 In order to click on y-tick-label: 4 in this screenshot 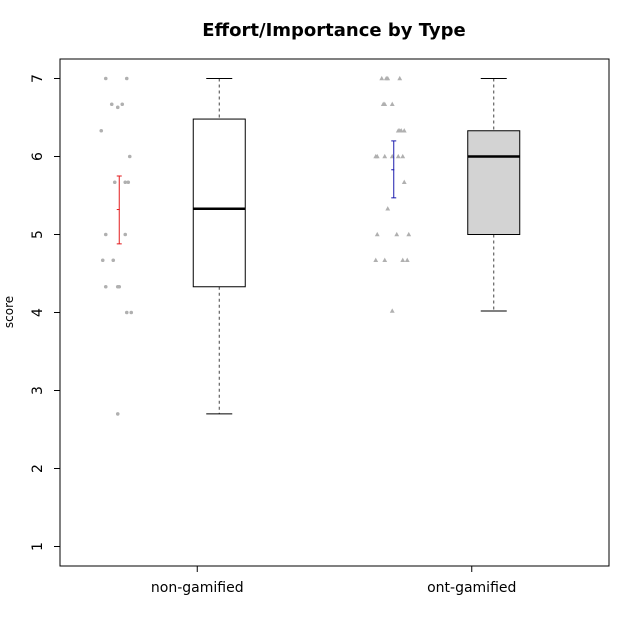, I will do `click(38, 312)`.